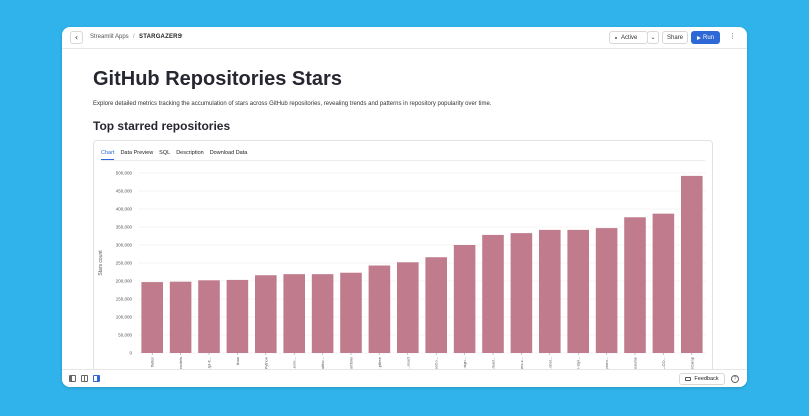 This screenshot has height=416, width=809. What do you see at coordinates (124, 281) in the screenshot?
I see `y-tick-label: 200,000` at bounding box center [124, 281].